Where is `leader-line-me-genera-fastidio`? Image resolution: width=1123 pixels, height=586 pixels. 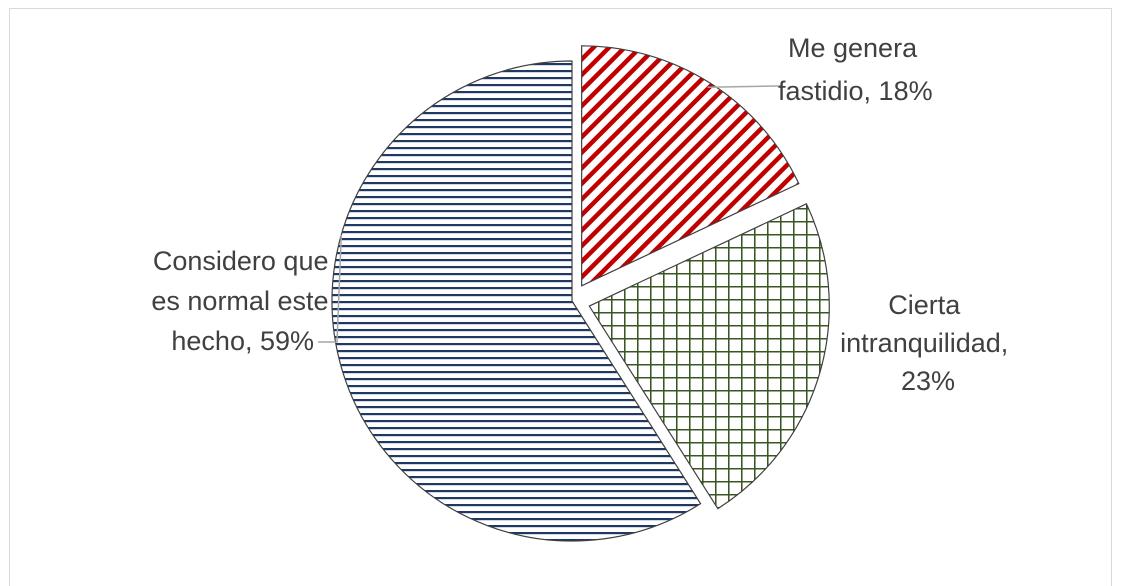
leader-line-me-genera-fastidio is located at coordinates (744, 86).